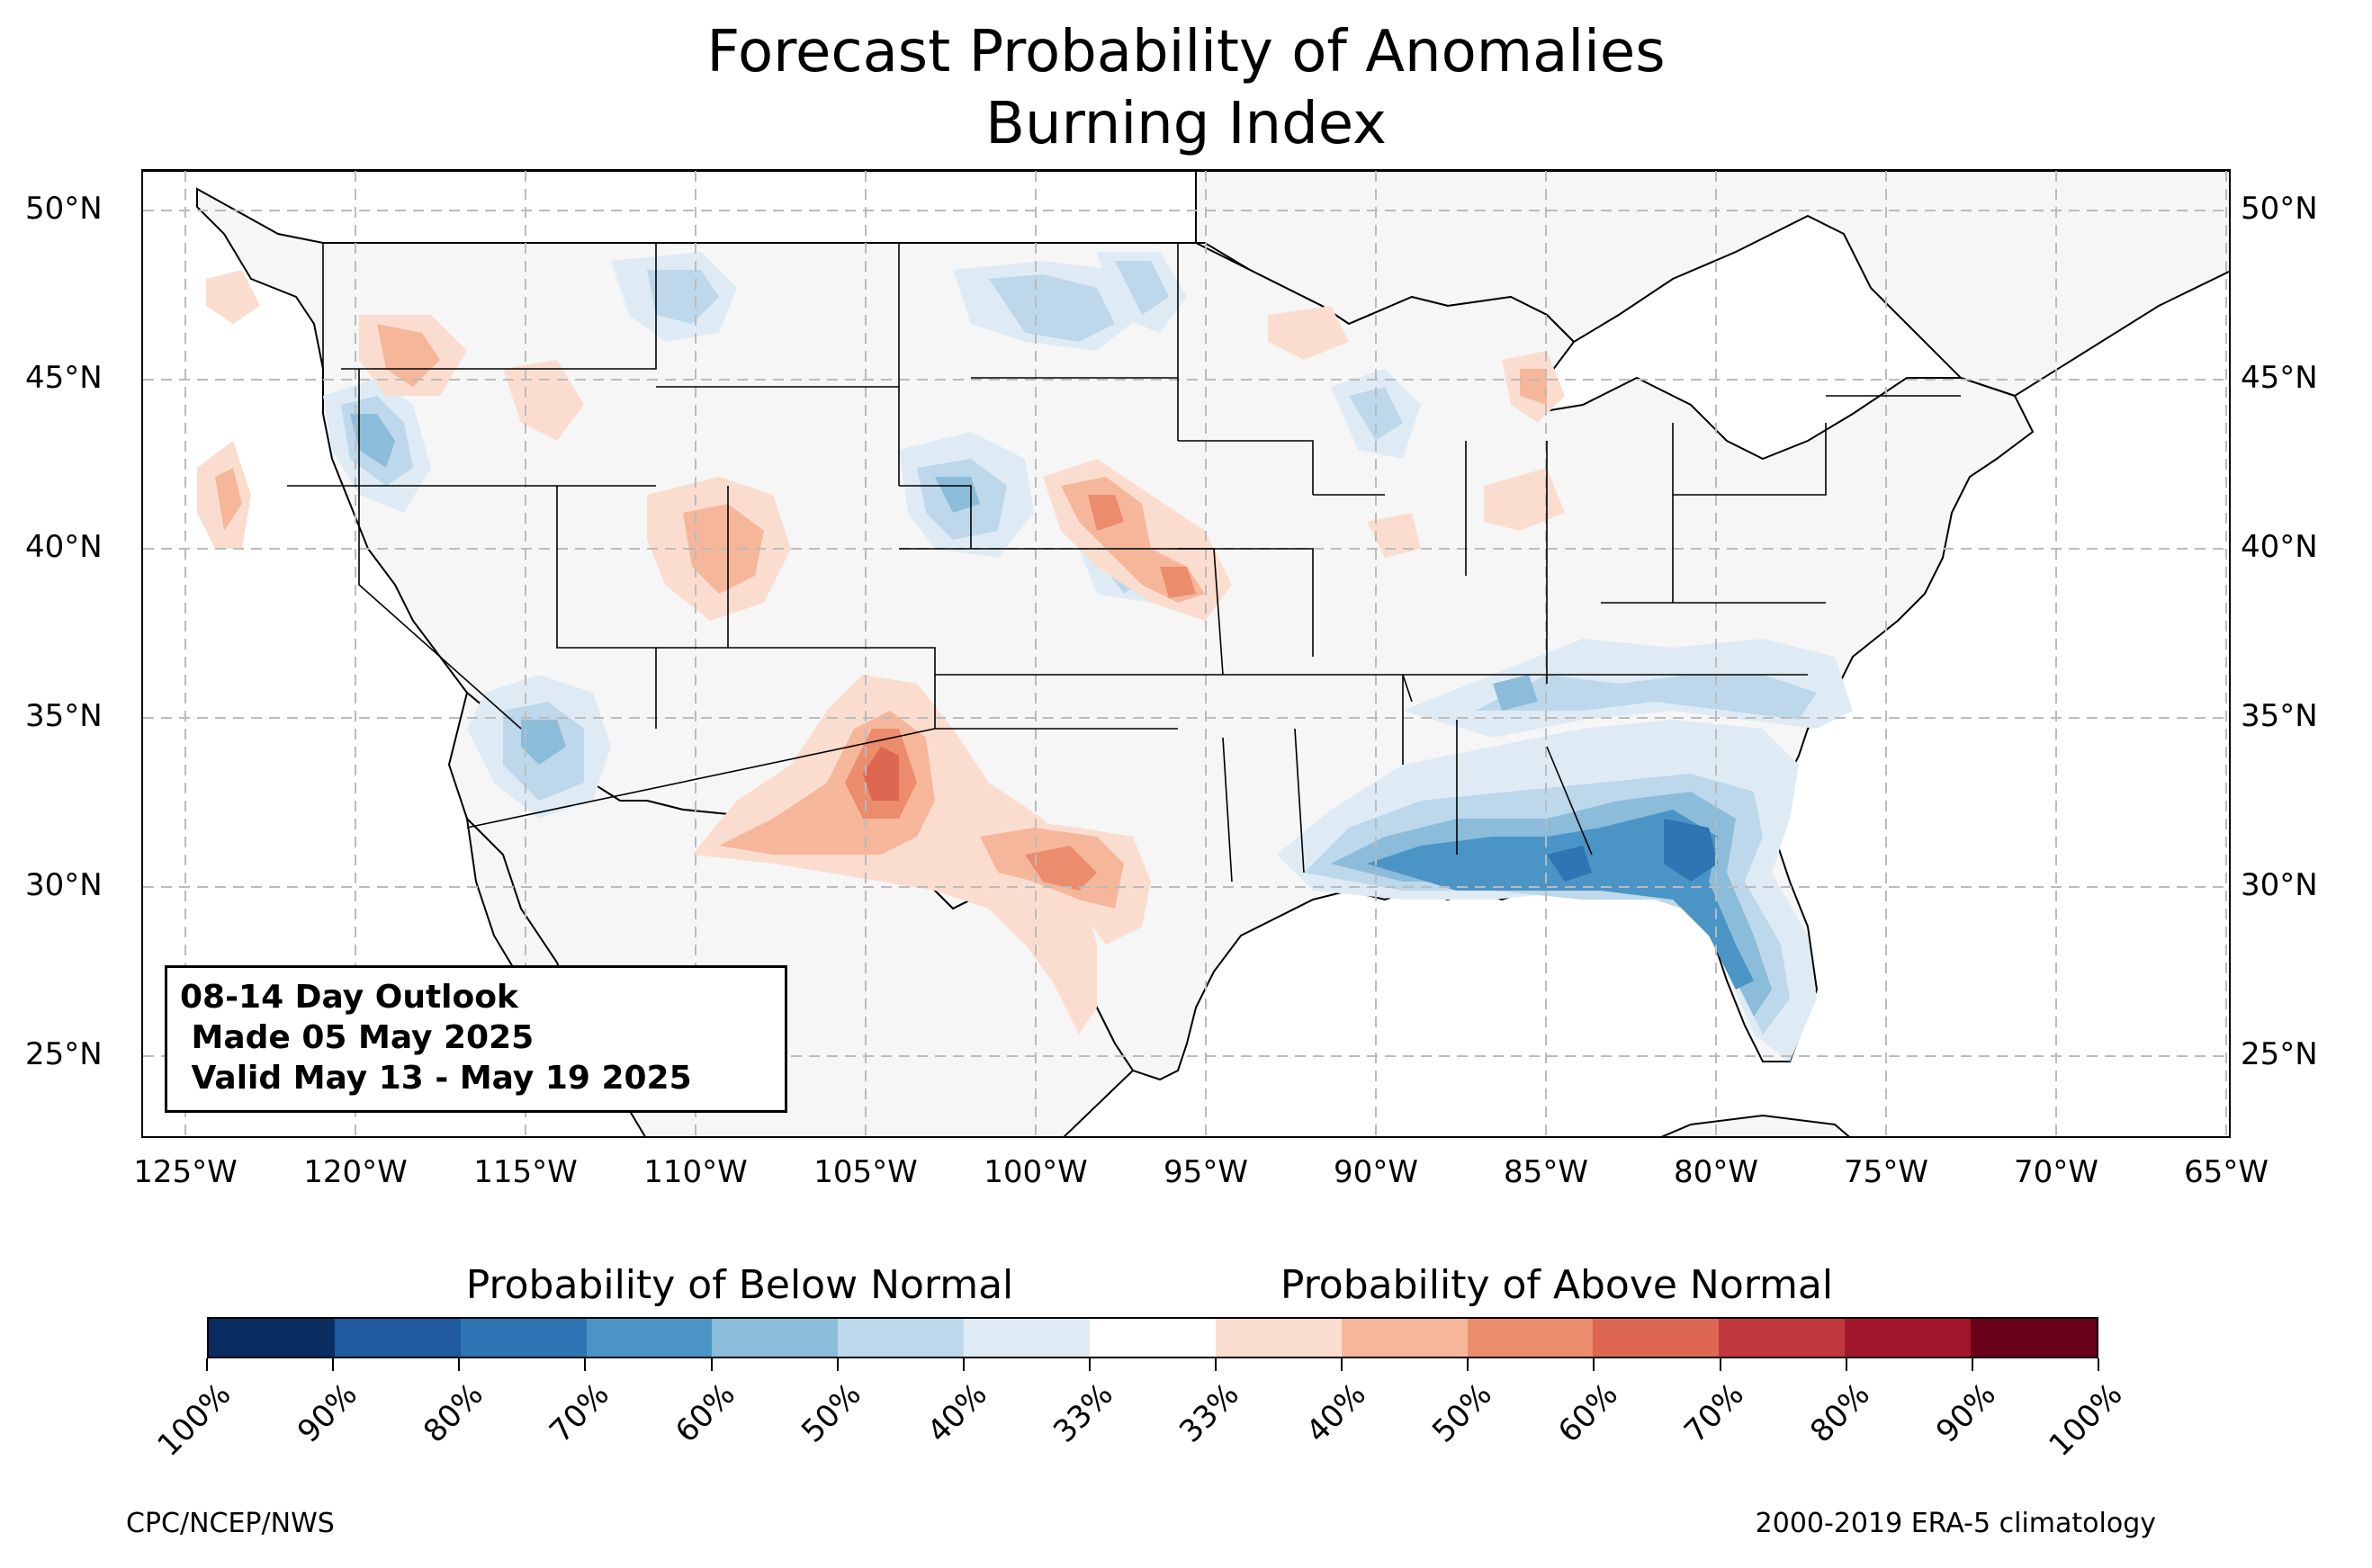  Describe the element at coordinates (2279, 547) in the screenshot. I see `lat-label-right-40: 40°N` at that location.